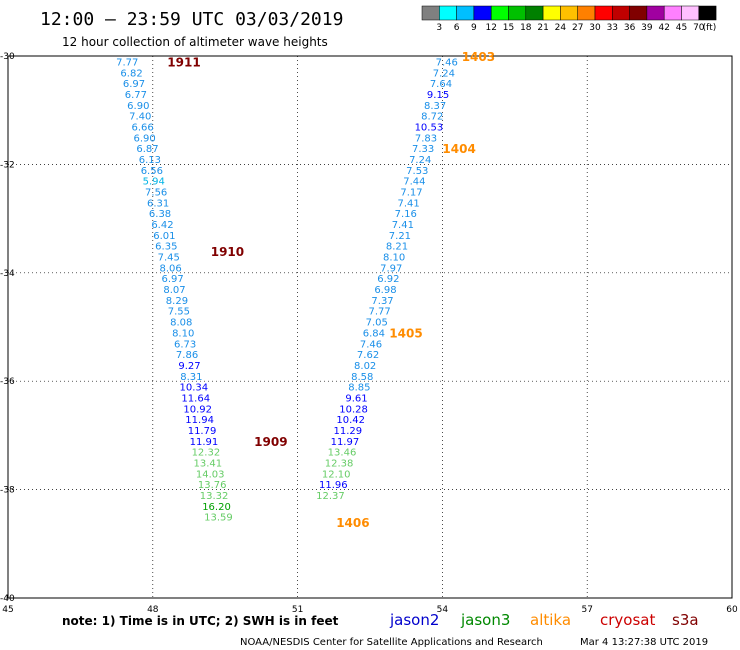 This screenshot has width=740, height=650. Describe the element at coordinates (359, 388) in the screenshot. I see `swh-value-label: 8.85` at that location.